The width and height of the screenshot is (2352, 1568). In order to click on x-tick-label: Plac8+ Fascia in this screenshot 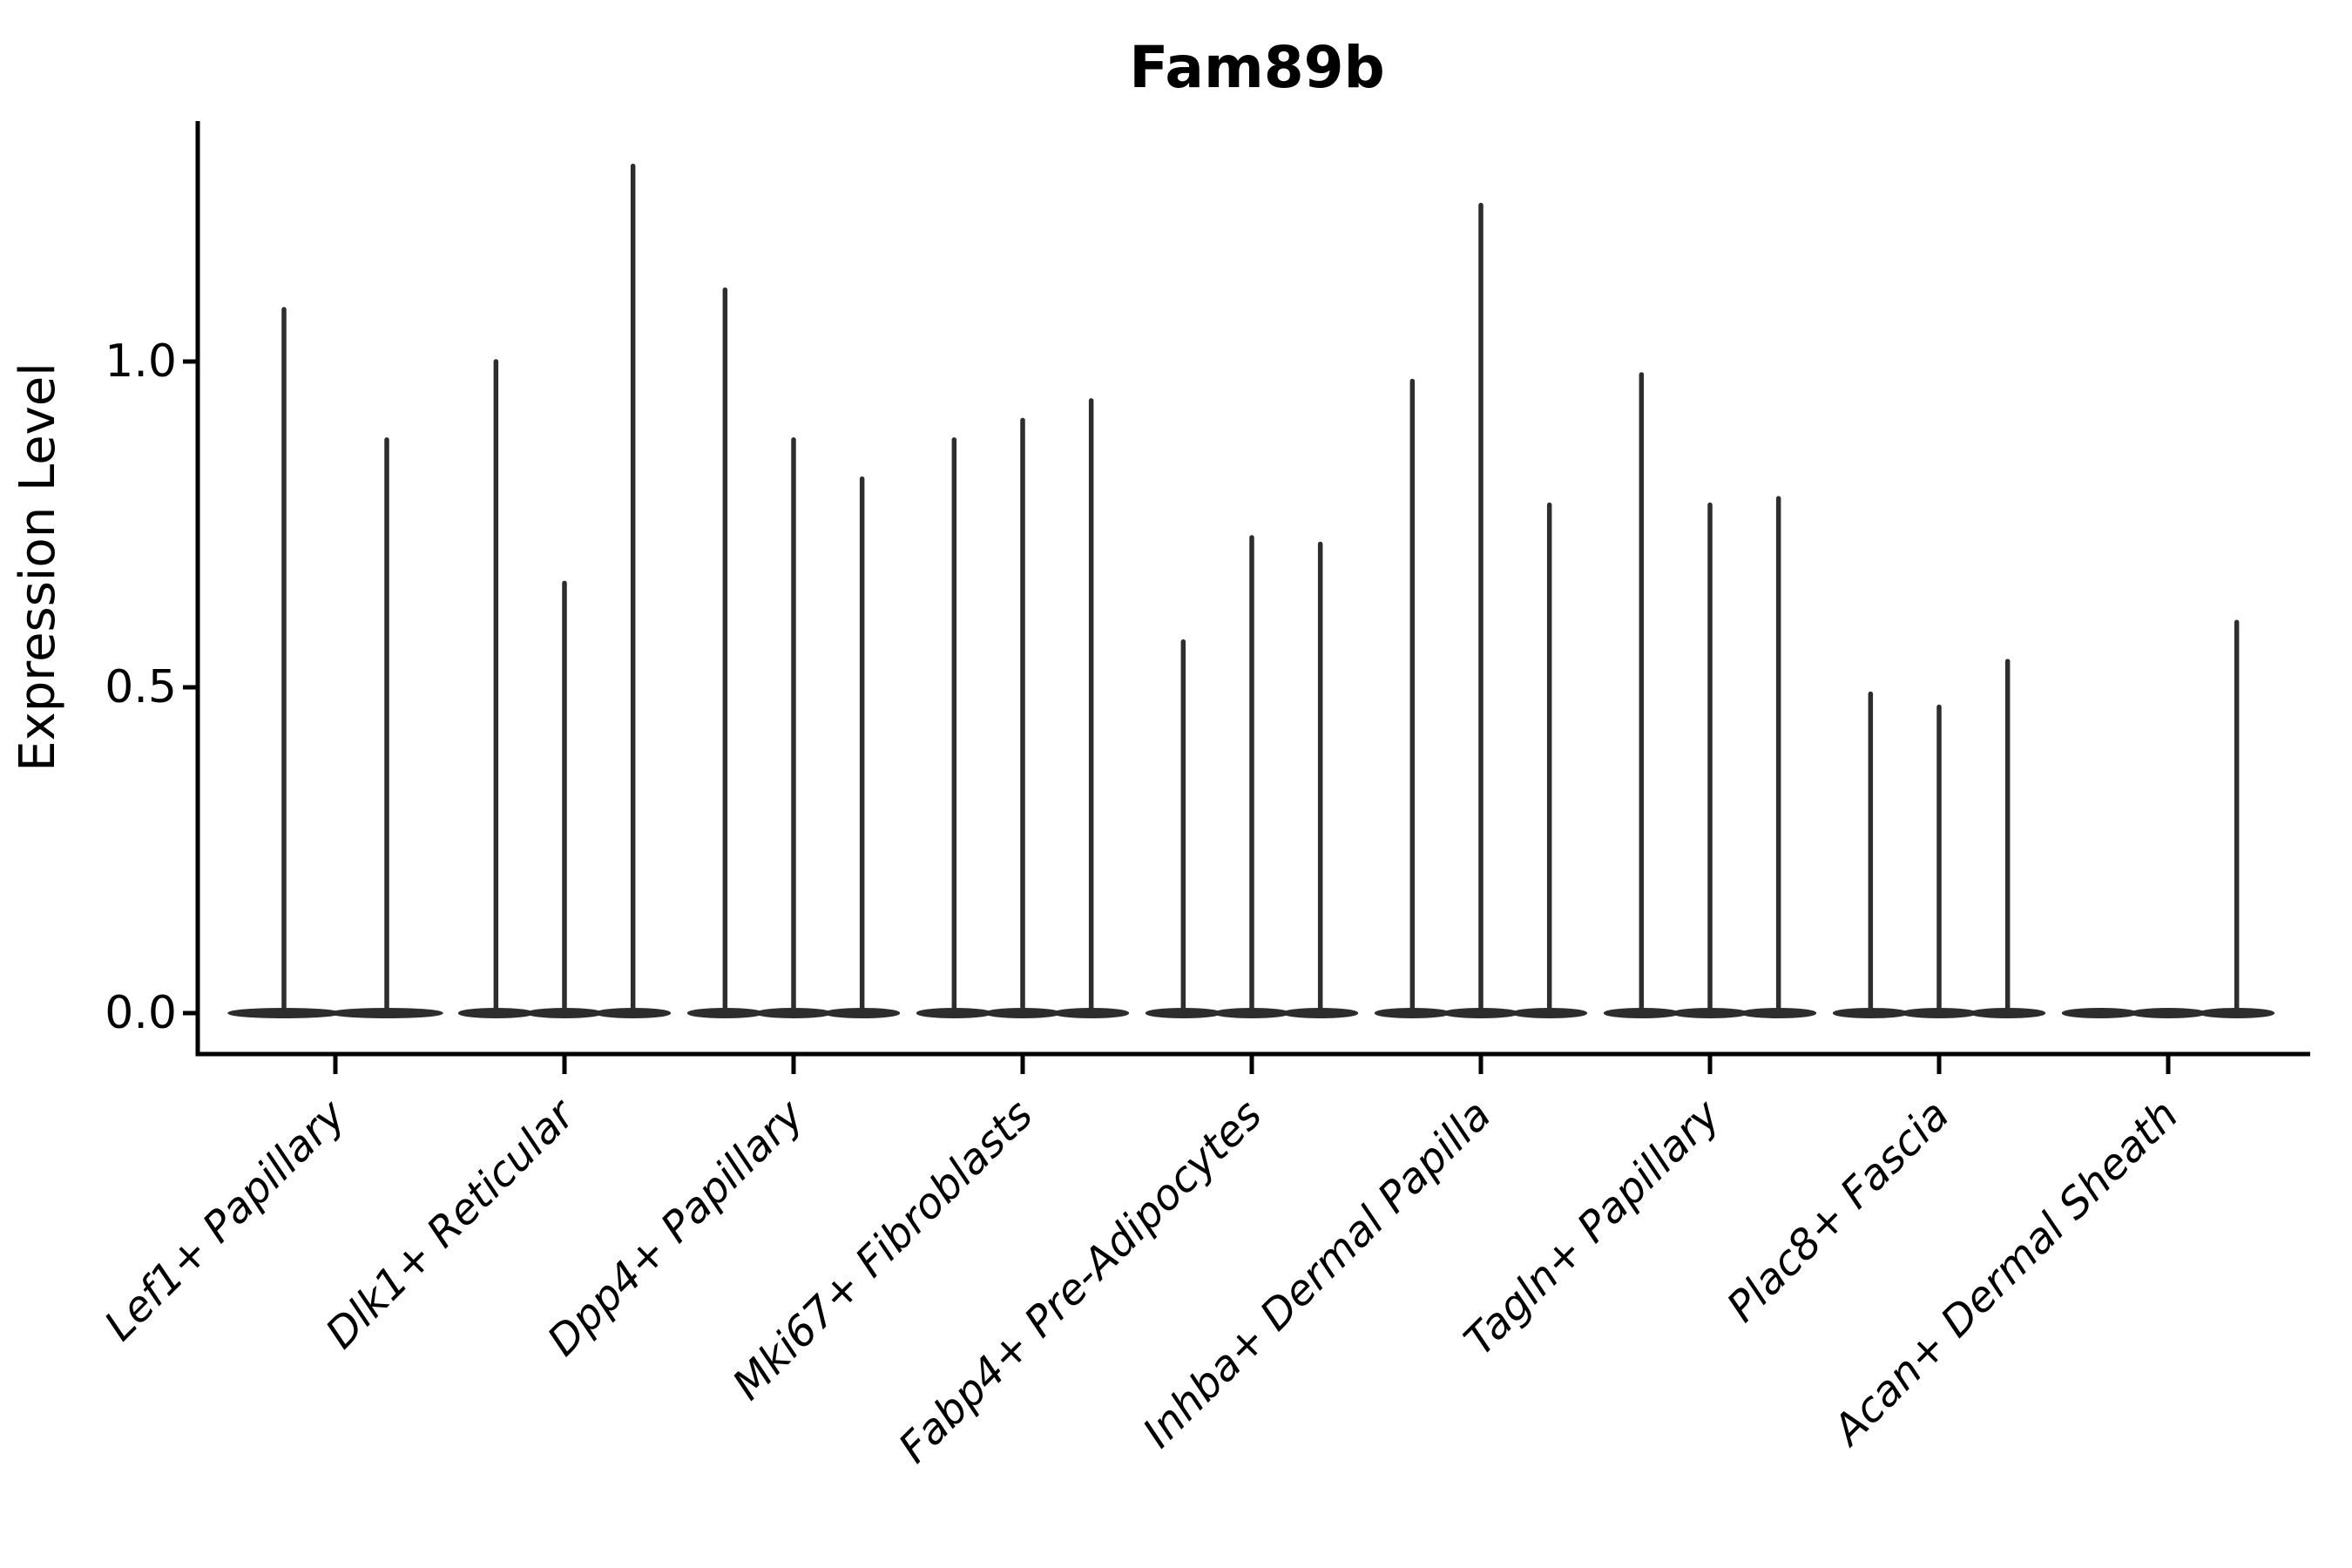, I will do `click(1838, 1211)`.